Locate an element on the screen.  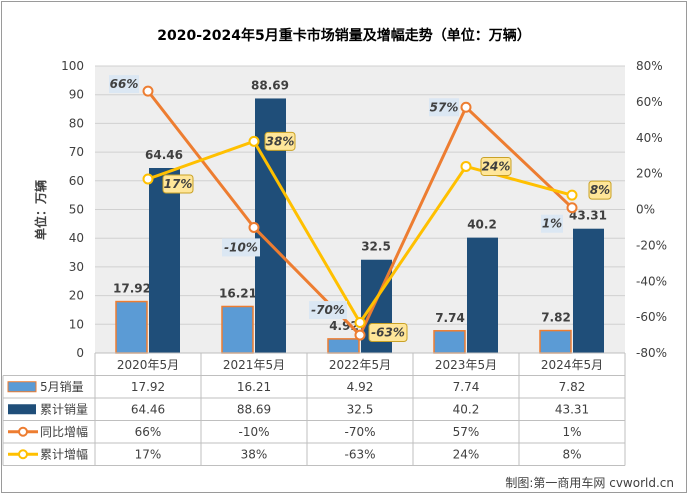
bar-cumulative-sales-label: 32.5 is located at coordinates (376, 247).